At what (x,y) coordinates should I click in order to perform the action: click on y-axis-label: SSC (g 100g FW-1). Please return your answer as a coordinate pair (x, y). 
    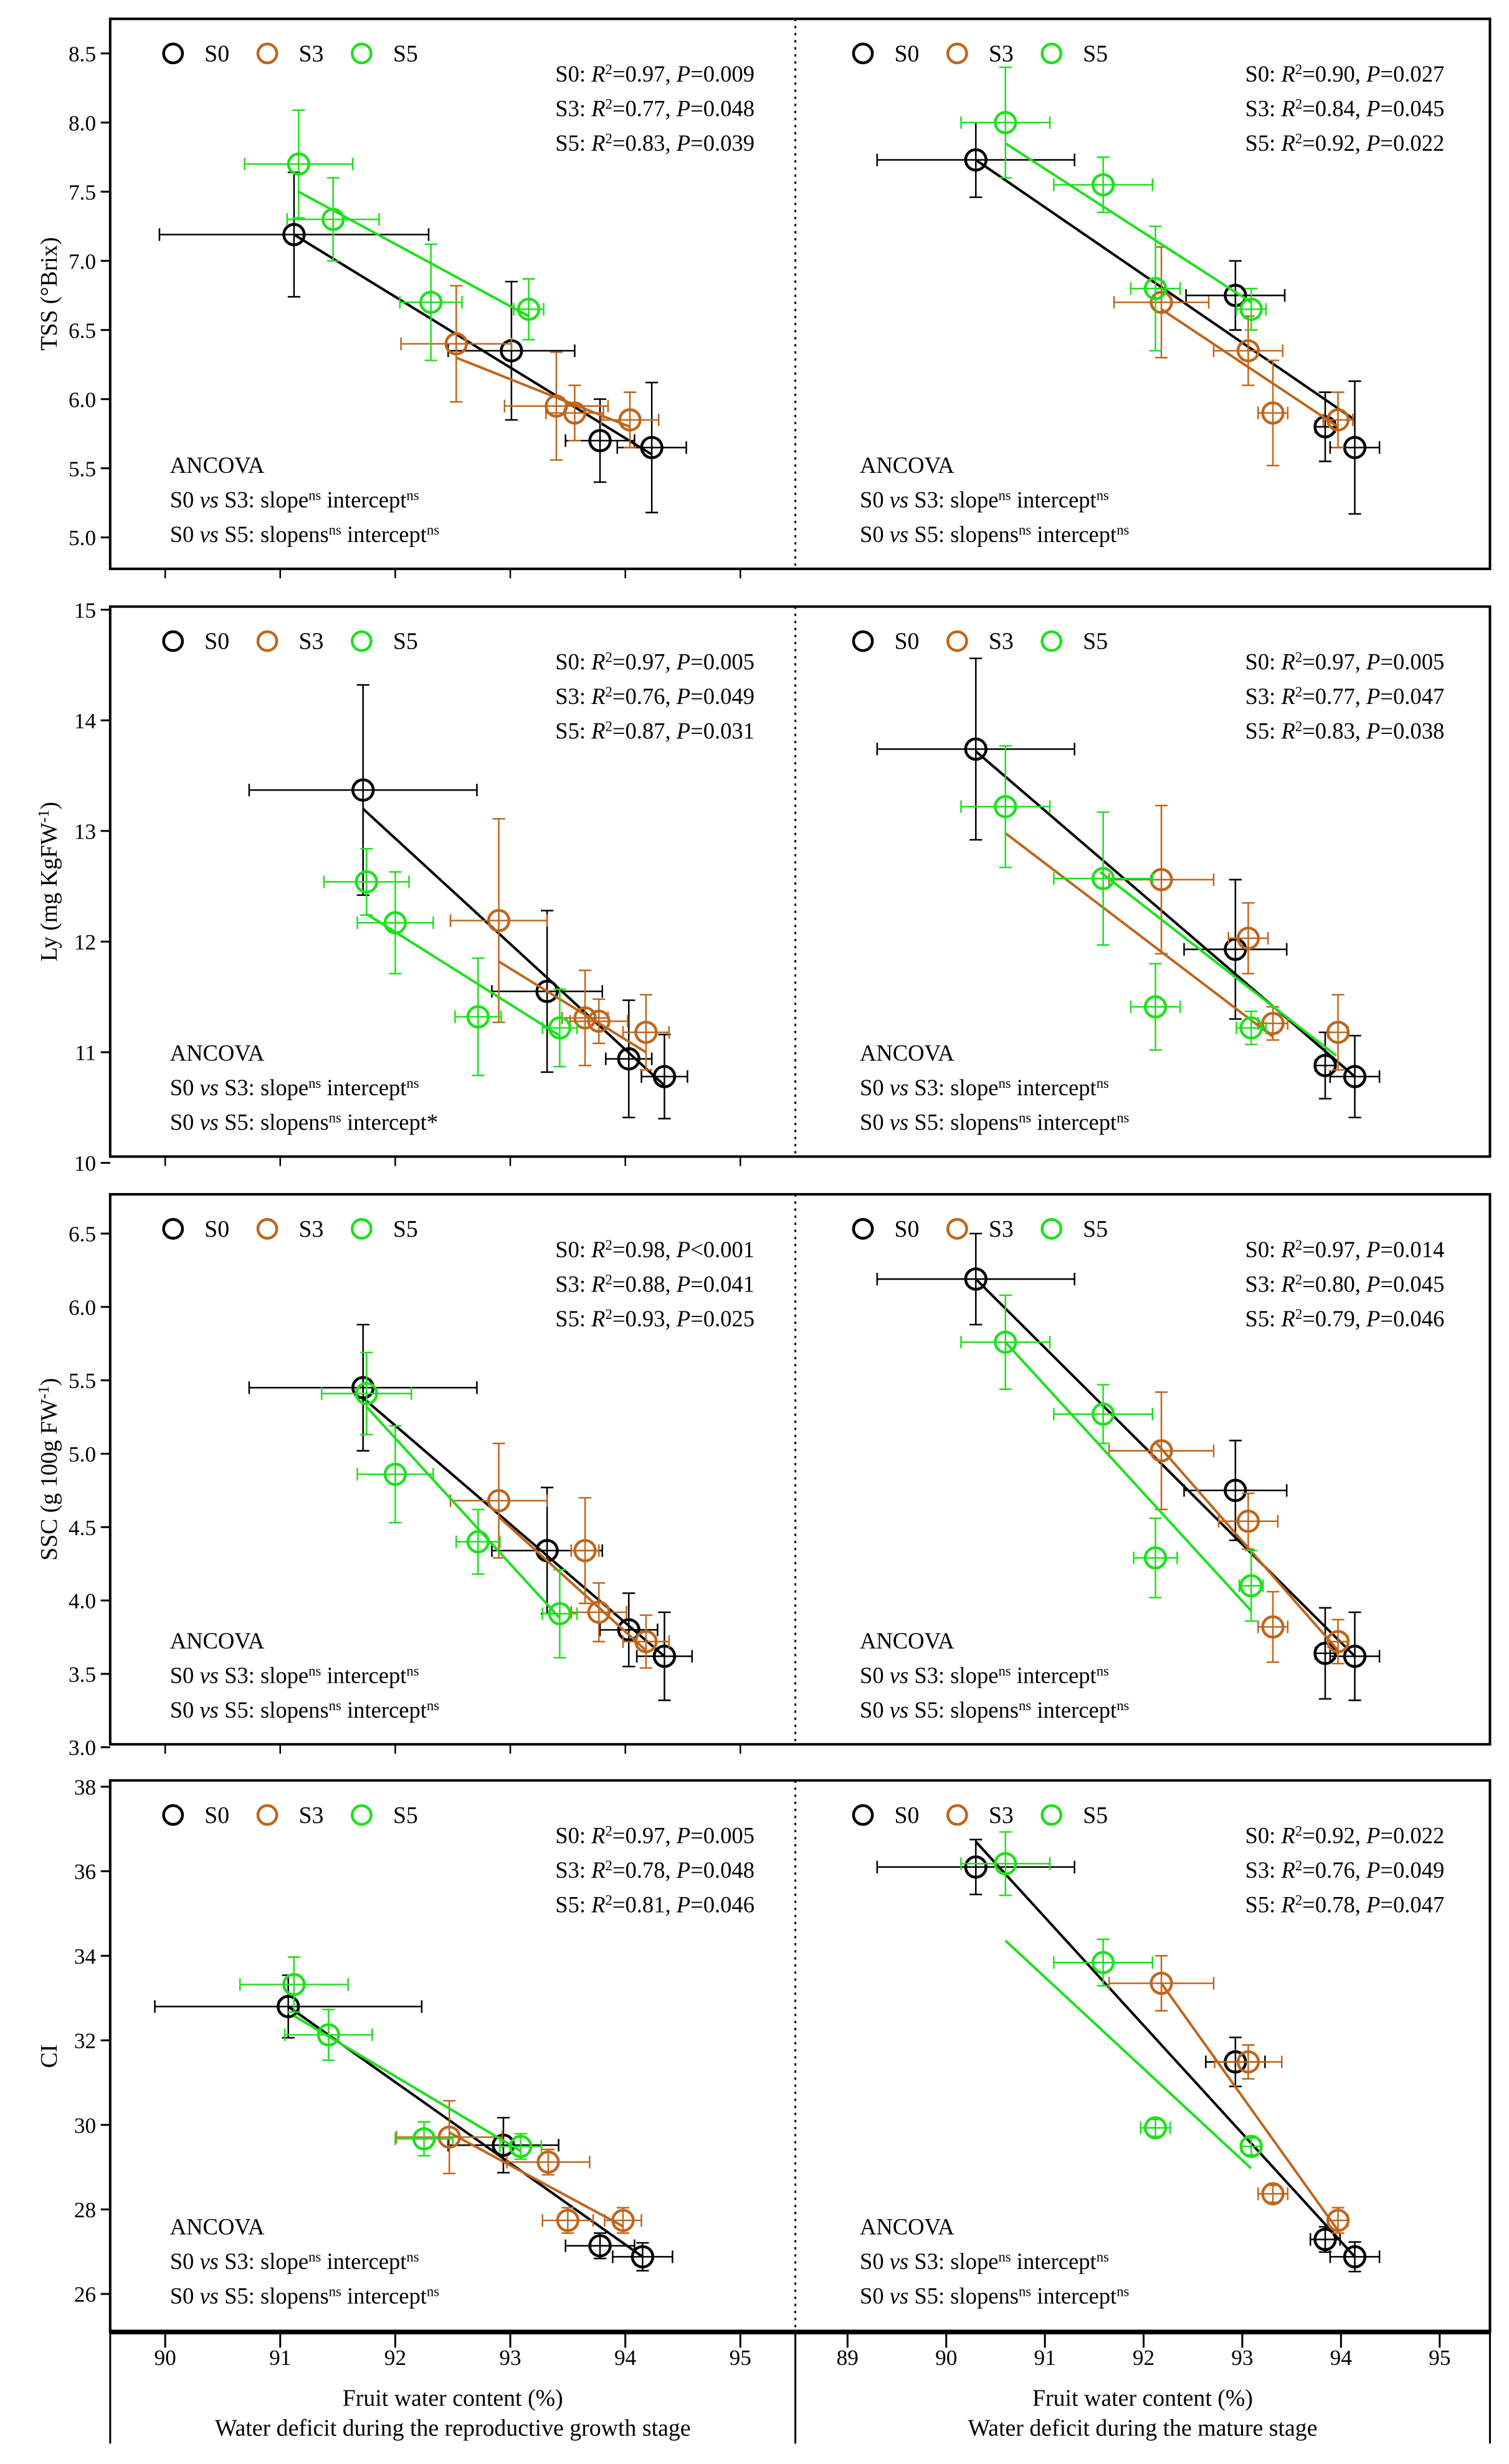
    Looking at the image, I should click on (49, 1470).